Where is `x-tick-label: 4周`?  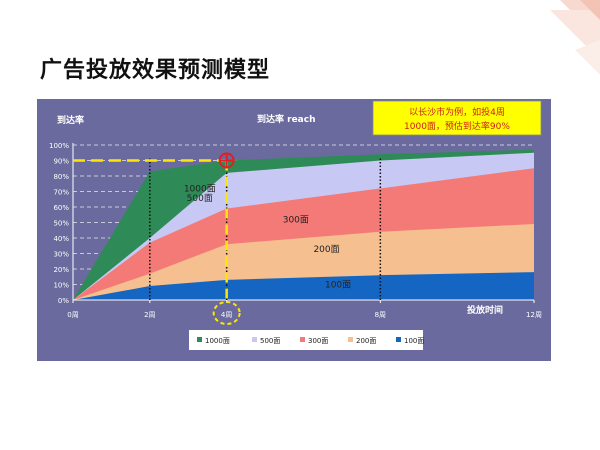
x-tick-label: 4周 is located at coordinates (226, 315).